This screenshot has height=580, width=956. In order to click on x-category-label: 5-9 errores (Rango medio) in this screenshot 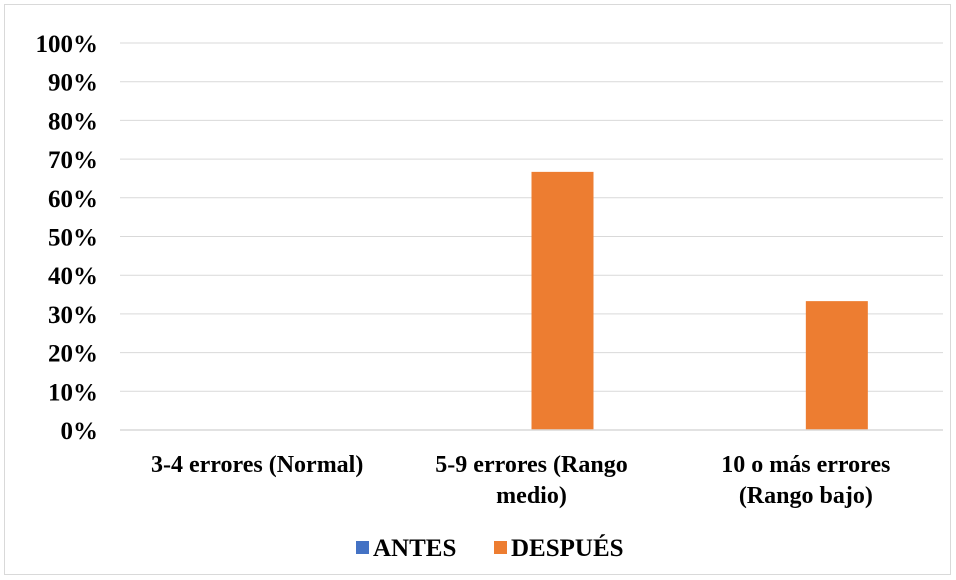, I will do `click(531, 480)`.